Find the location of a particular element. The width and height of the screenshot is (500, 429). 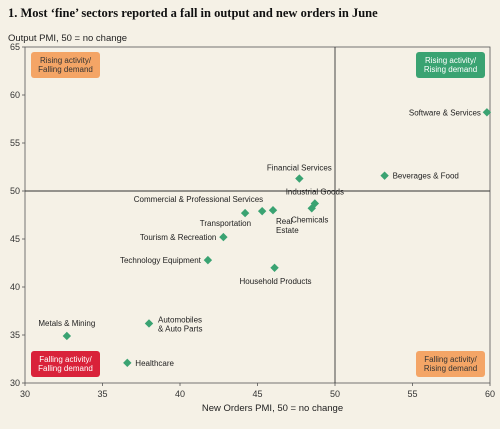

point-automobiles-and-auto-parts: Automobiles& Auto Parts is located at coordinates (173, 324).